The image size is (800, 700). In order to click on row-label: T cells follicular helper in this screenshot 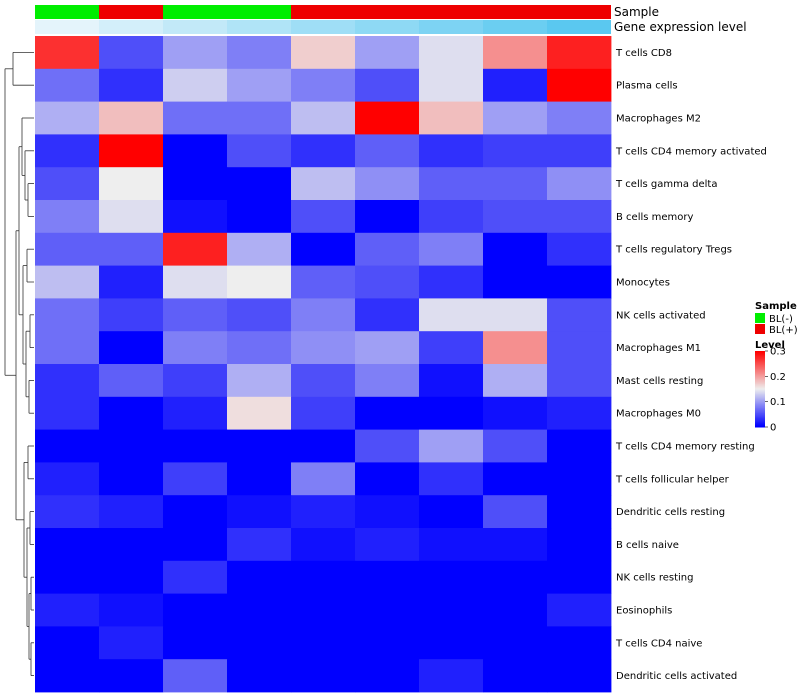, I will do `click(672, 479)`.